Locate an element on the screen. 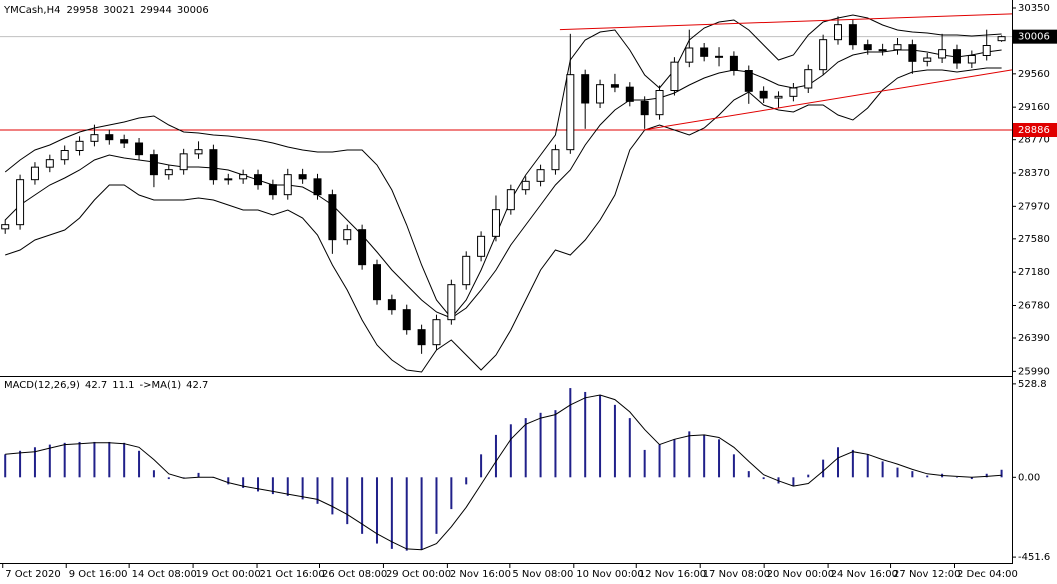 Image resolution: width=1057 pixels, height=584 pixels. signal-last: 11.1 is located at coordinates (123, 385).